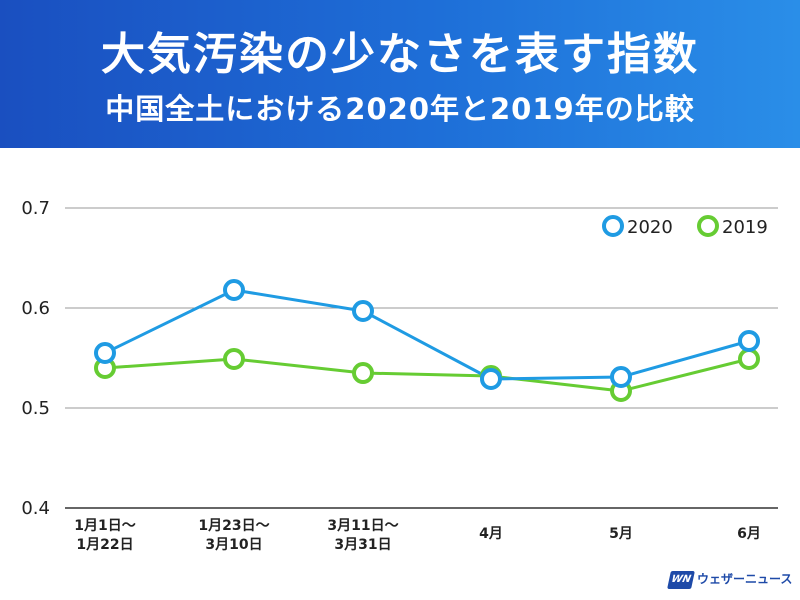 This screenshot has height=600, width=800. I want to click on x-tick-label: 5月, so click(621, 534).